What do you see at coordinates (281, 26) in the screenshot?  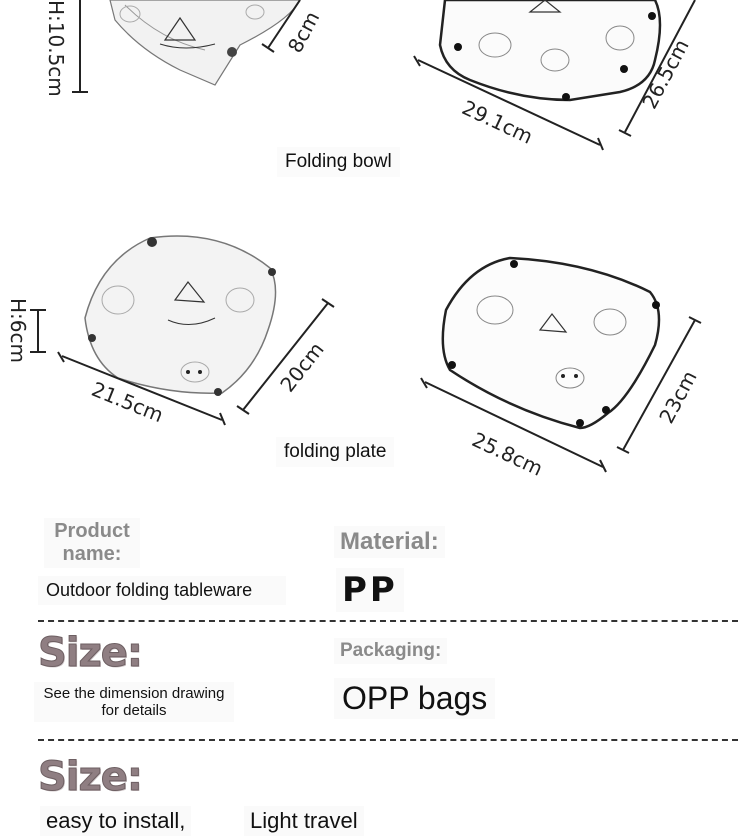 I see `bowl-small-bracket` at bounding box center [281, 26].